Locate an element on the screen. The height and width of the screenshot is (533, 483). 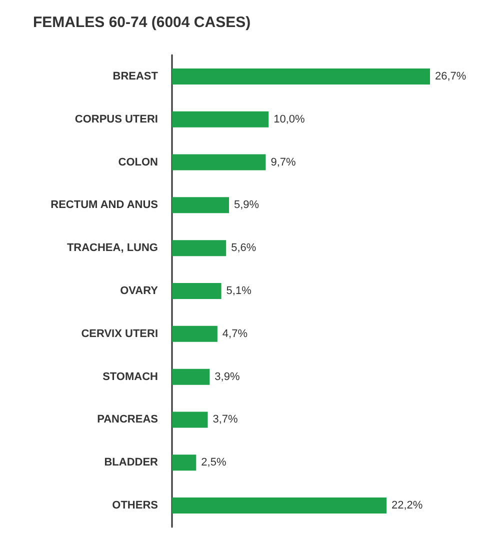
y-tick-label: BREAST is located at coordinates (135, 76).